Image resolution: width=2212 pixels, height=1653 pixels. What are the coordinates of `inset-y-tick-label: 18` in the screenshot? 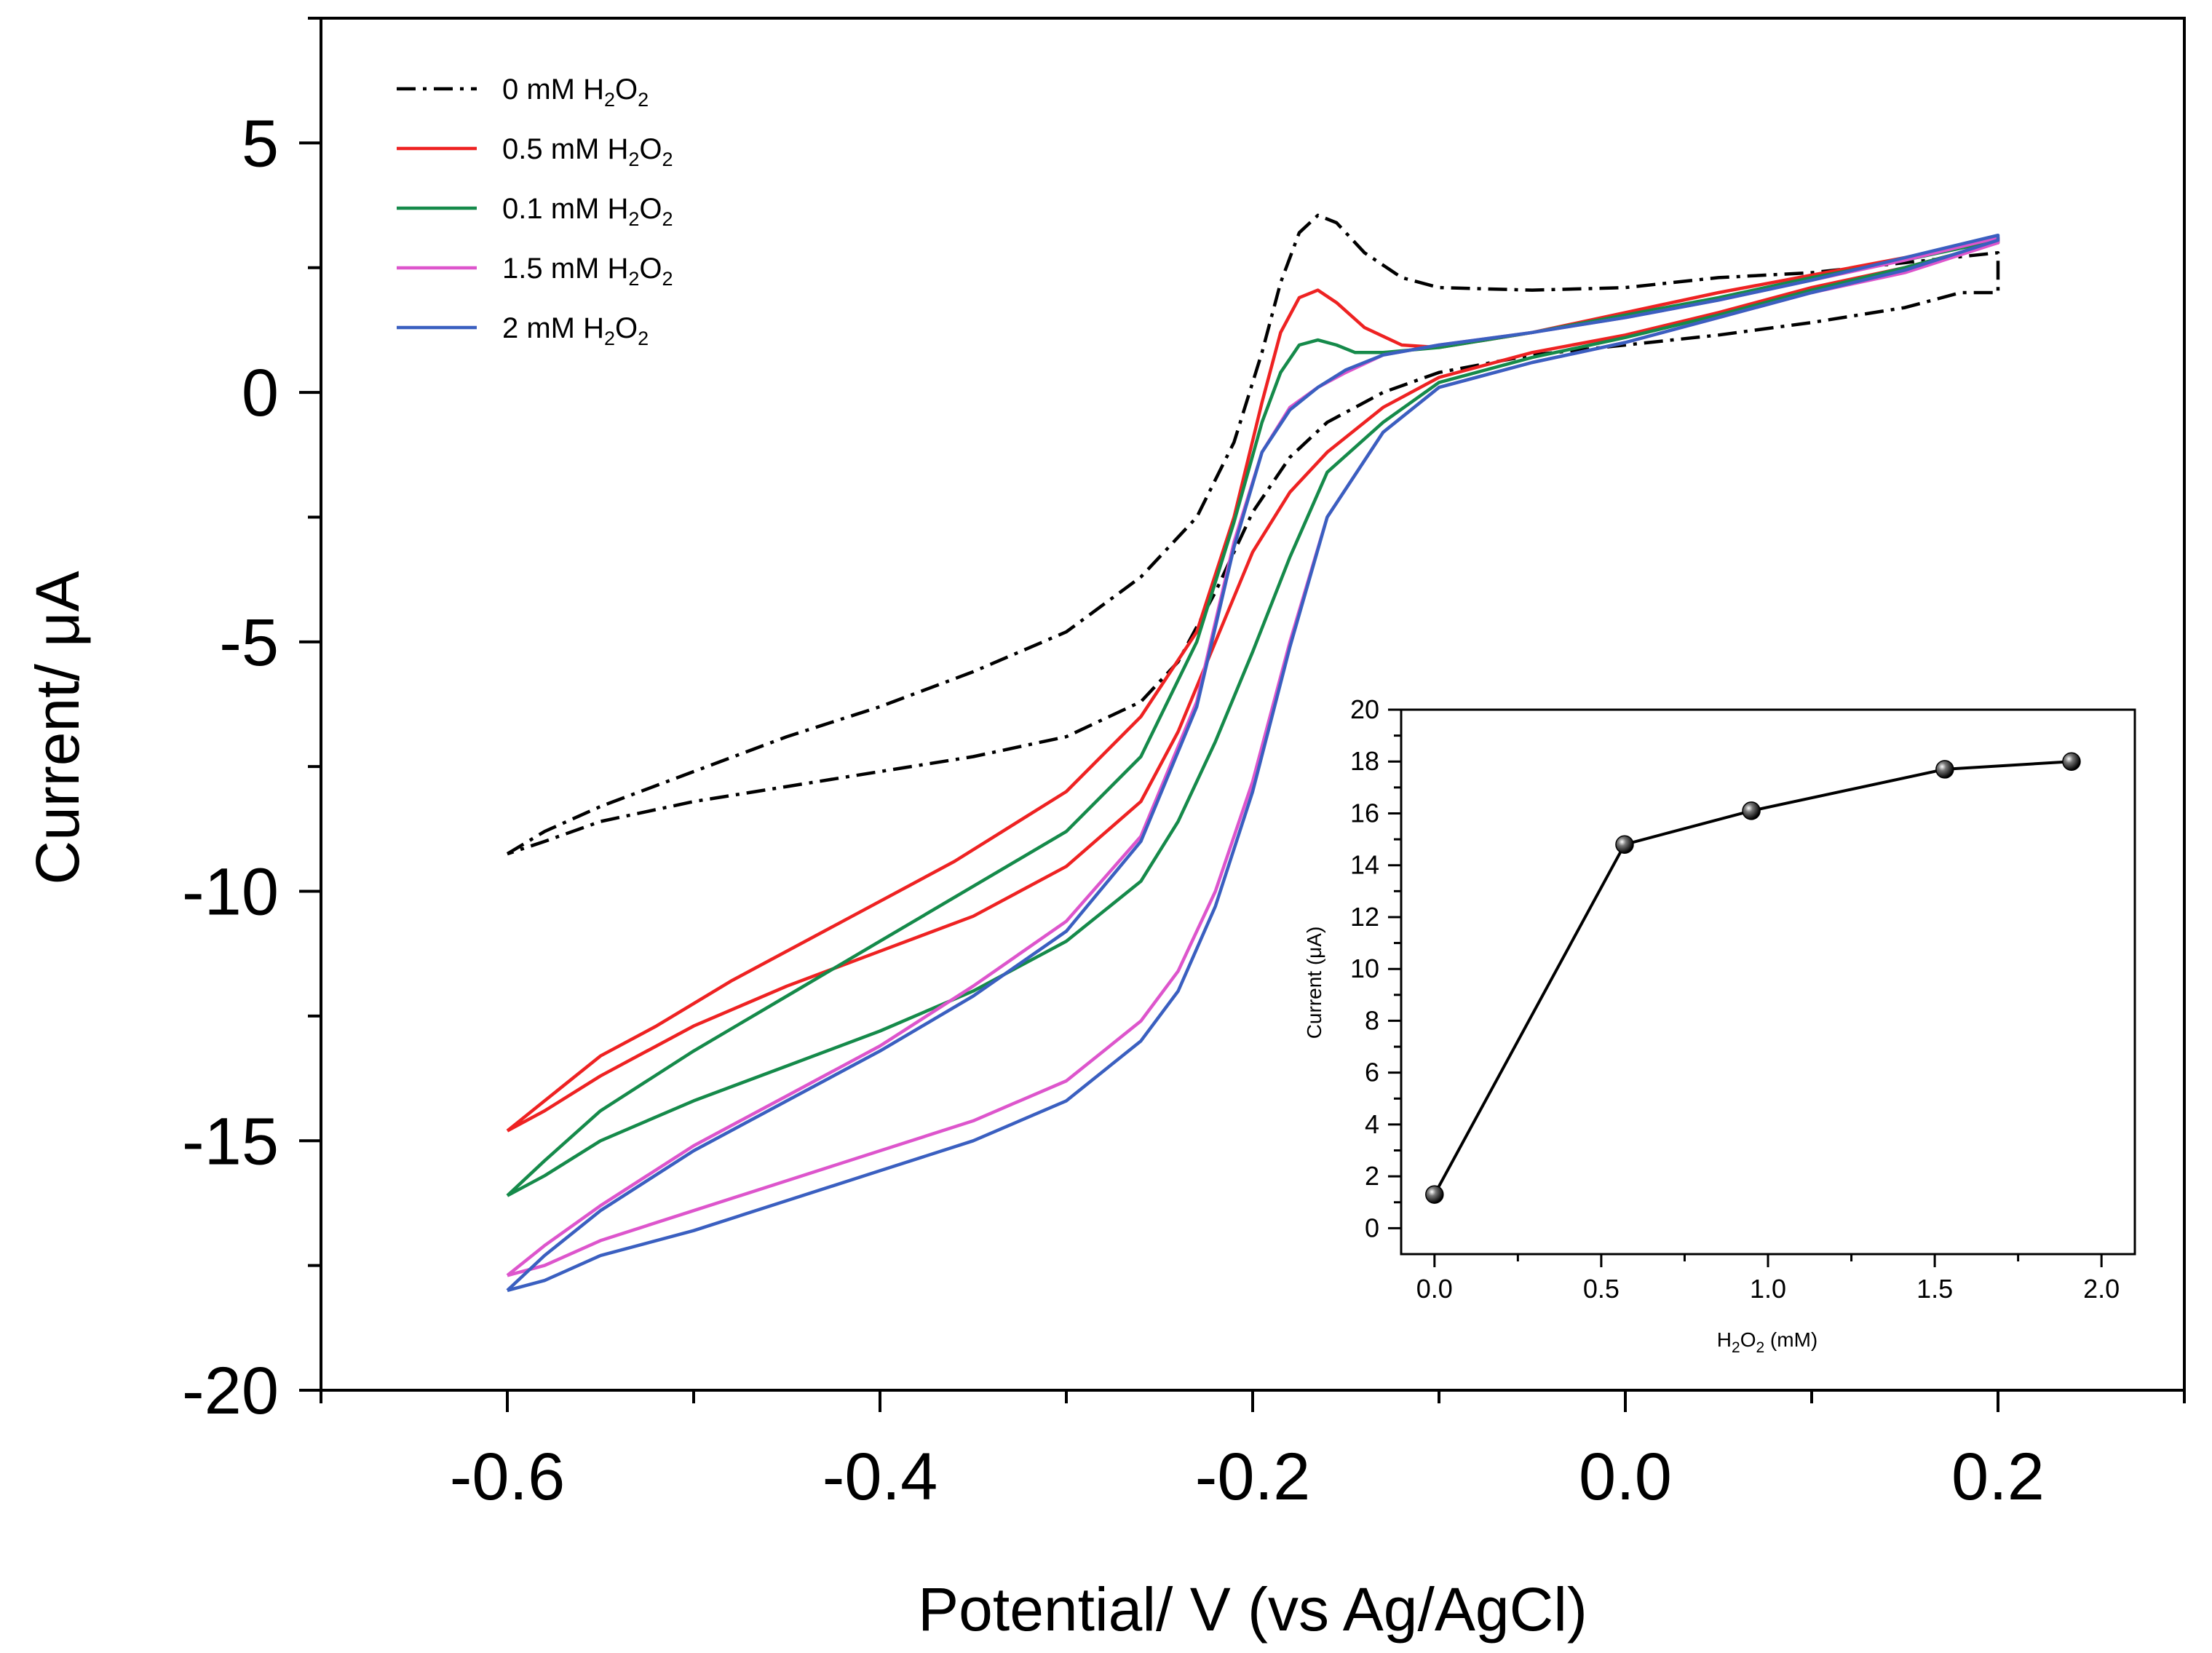 It's located at (1364, 761).